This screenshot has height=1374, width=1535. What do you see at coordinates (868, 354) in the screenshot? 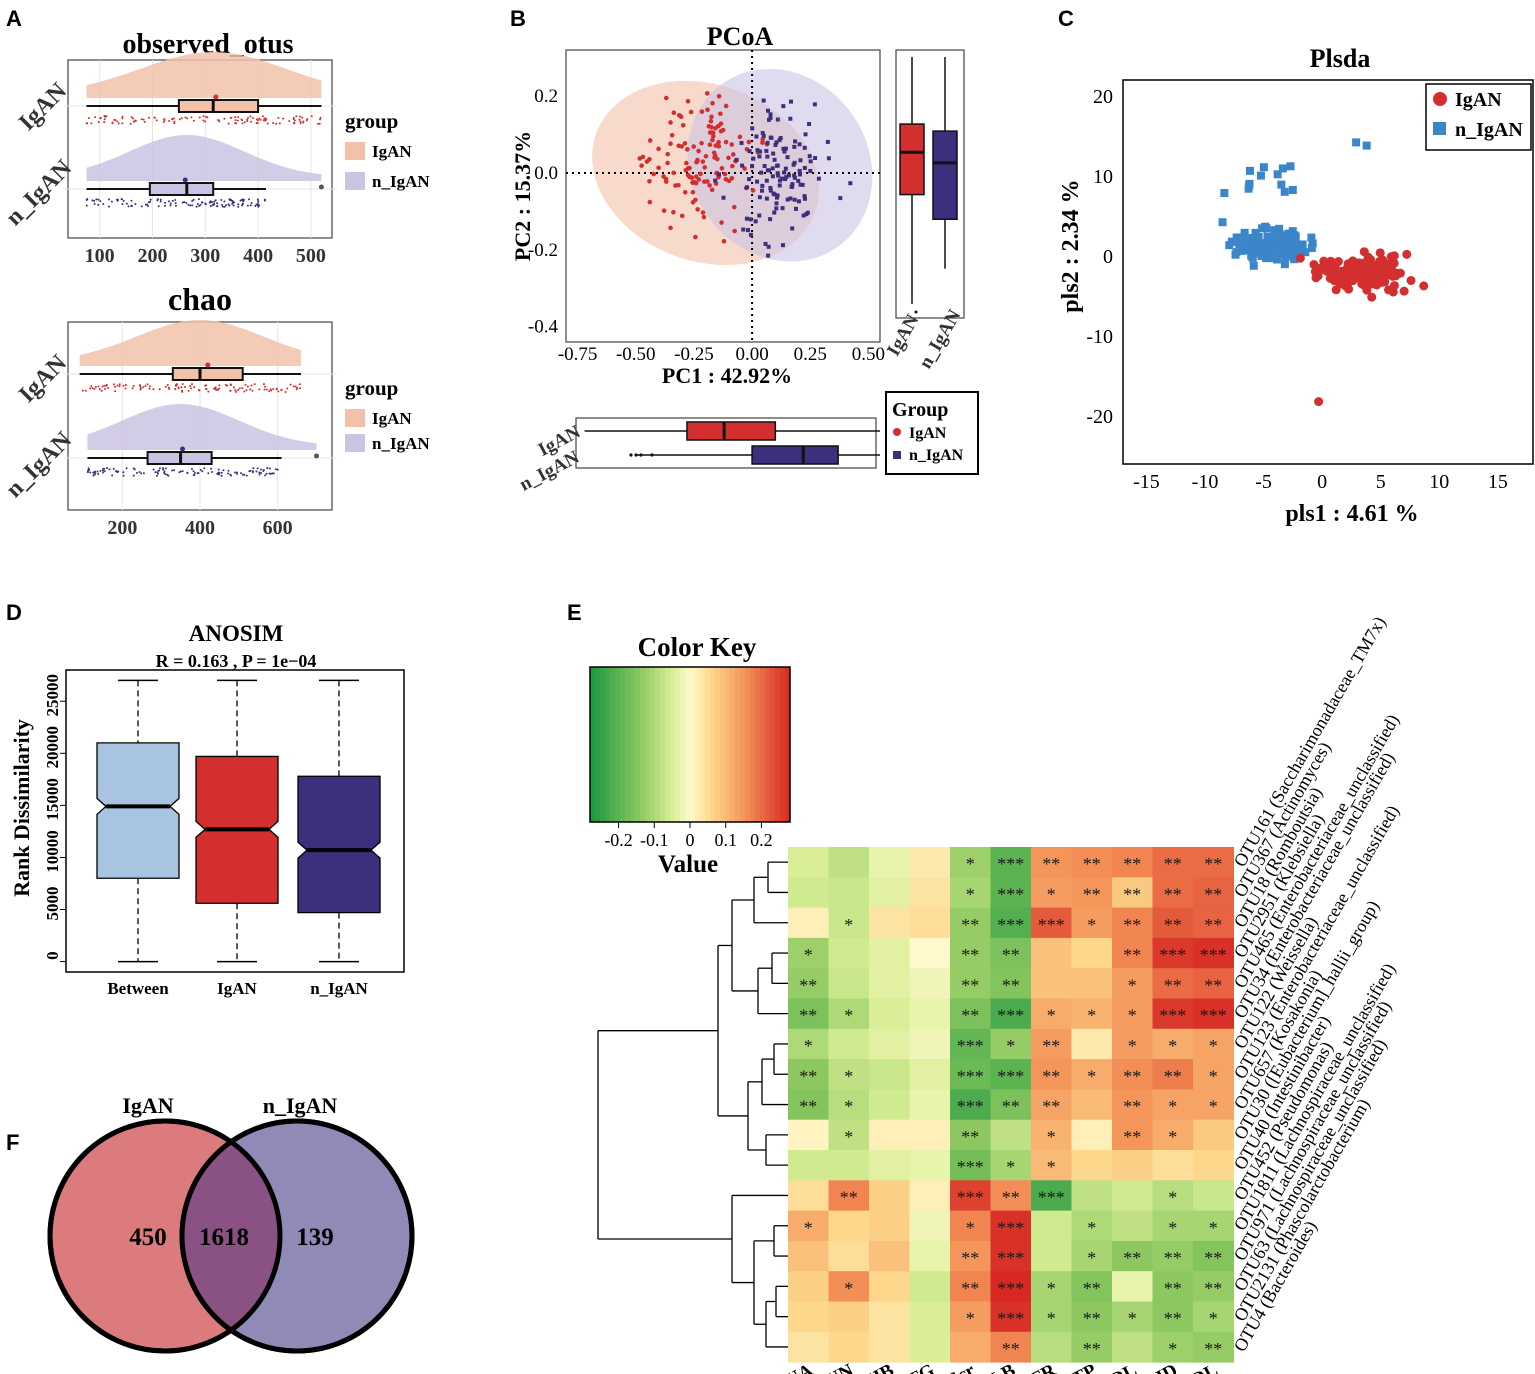
I see `x-tick-label: 0.50` at bounding box center [868, 354].